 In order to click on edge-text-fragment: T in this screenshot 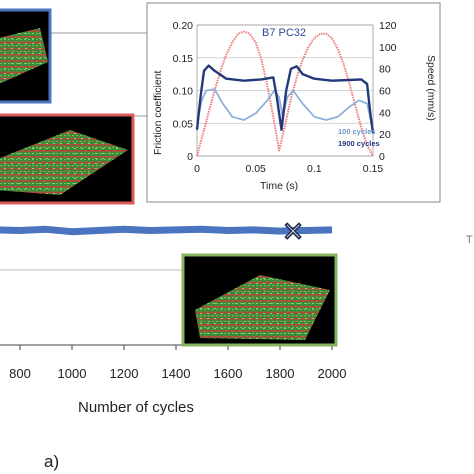, I will do `click(469, 240)`.